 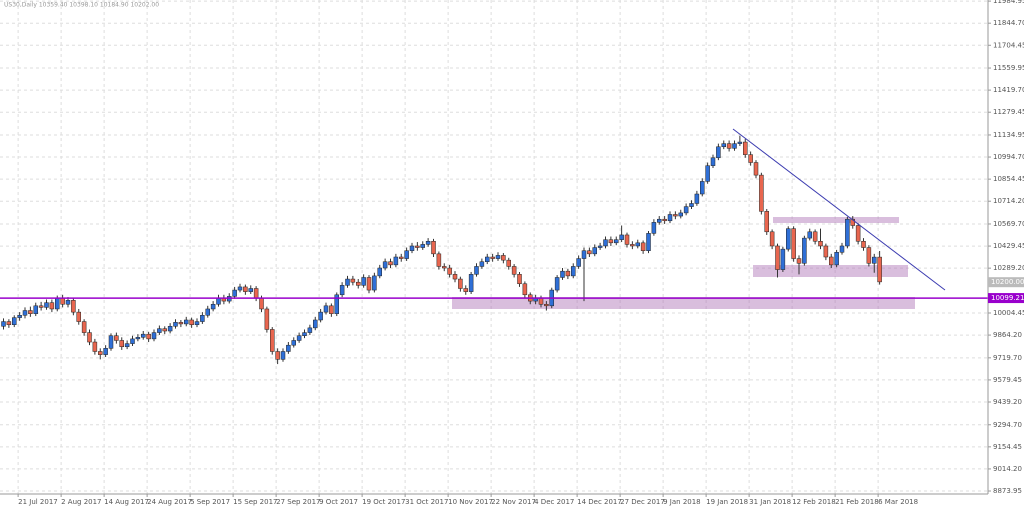 I want to click on y-tick-label: 11844.70, so click(x=1008, y=23).